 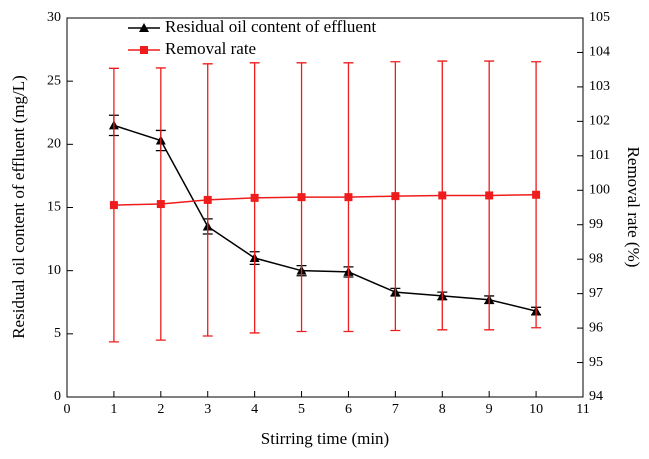 What do you see at coordinates (599, 52) in the screenshot?
I see `y2-tick-label: 104` at bounding box center [599, 52].